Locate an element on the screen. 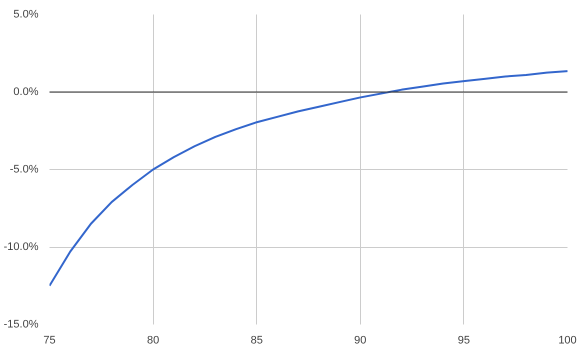 The width and height of the screenshot is (582, 349). x-tick-label: 85 is located at coordinates (256, 340).